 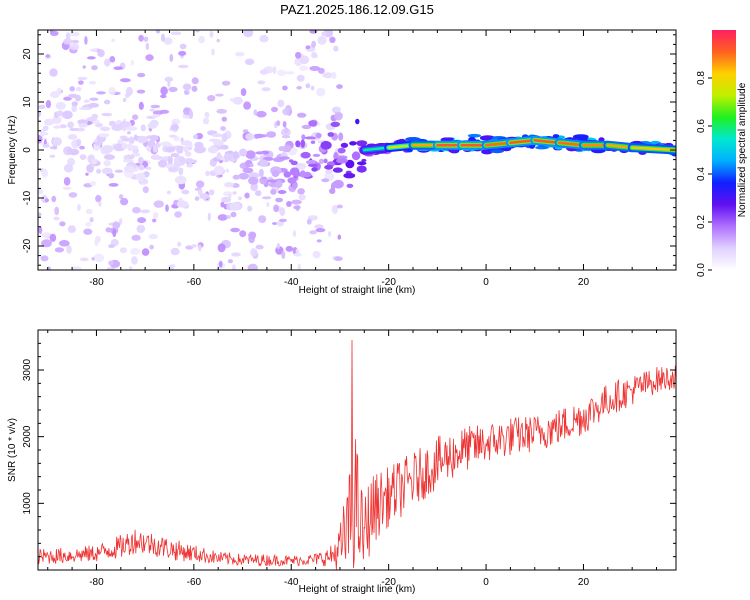 I want to click on colorbar-tick-label: 0.8, so click(x=701, y=78).